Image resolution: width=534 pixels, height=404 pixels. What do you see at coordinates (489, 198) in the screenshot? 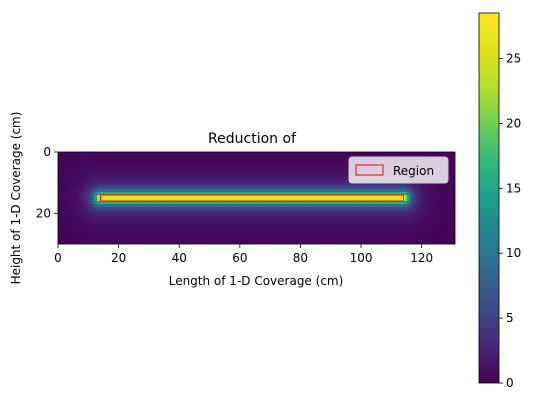
I see `colorbar` at bounding box center [489, 198].